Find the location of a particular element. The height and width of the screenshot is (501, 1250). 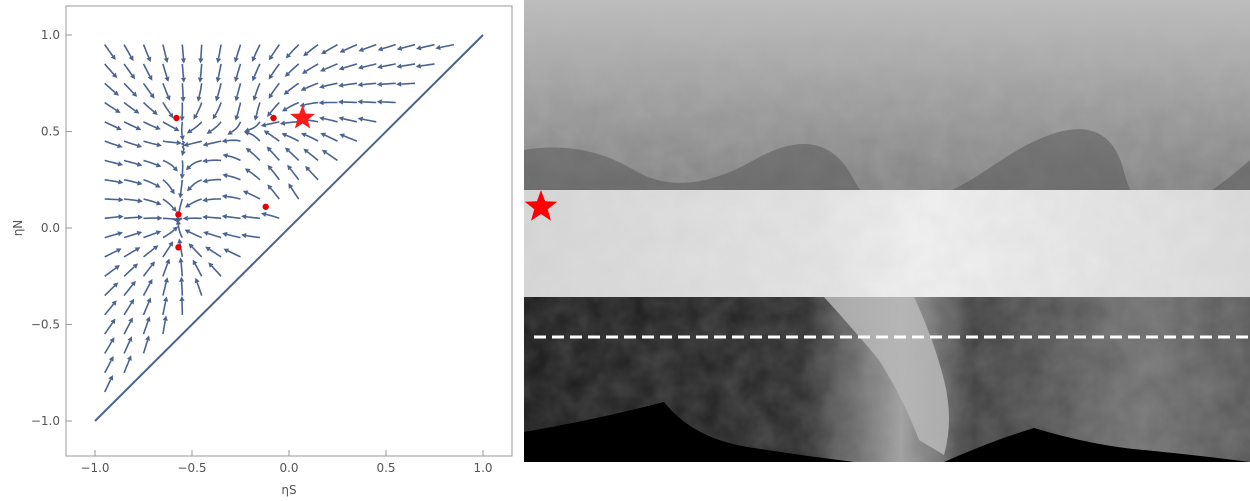

x-tick-label: 0.0 is located at coordinates (288, 468).